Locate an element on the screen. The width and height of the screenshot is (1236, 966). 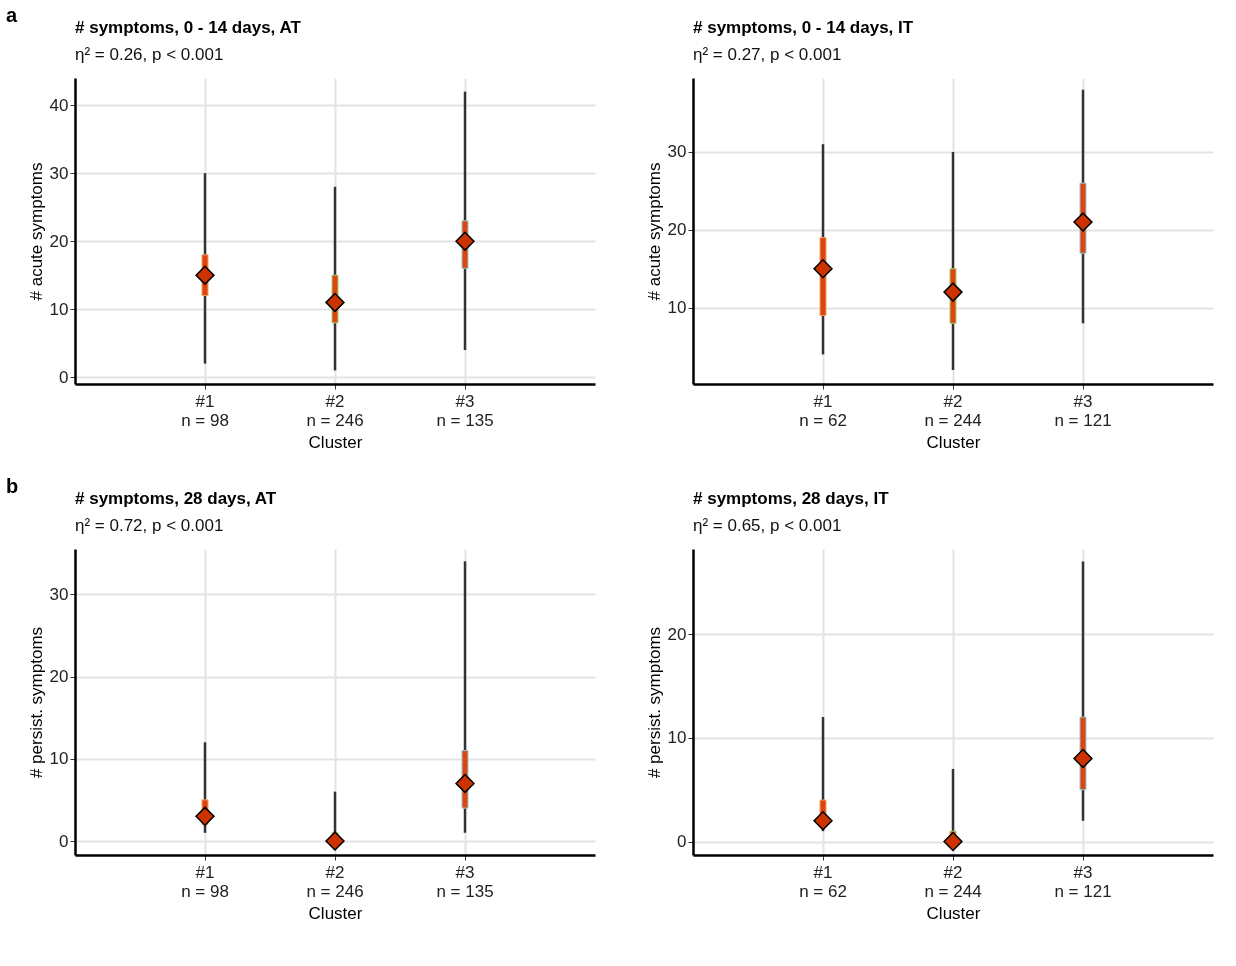
y-tick-label: 40 is located at coordinates (59, 105).